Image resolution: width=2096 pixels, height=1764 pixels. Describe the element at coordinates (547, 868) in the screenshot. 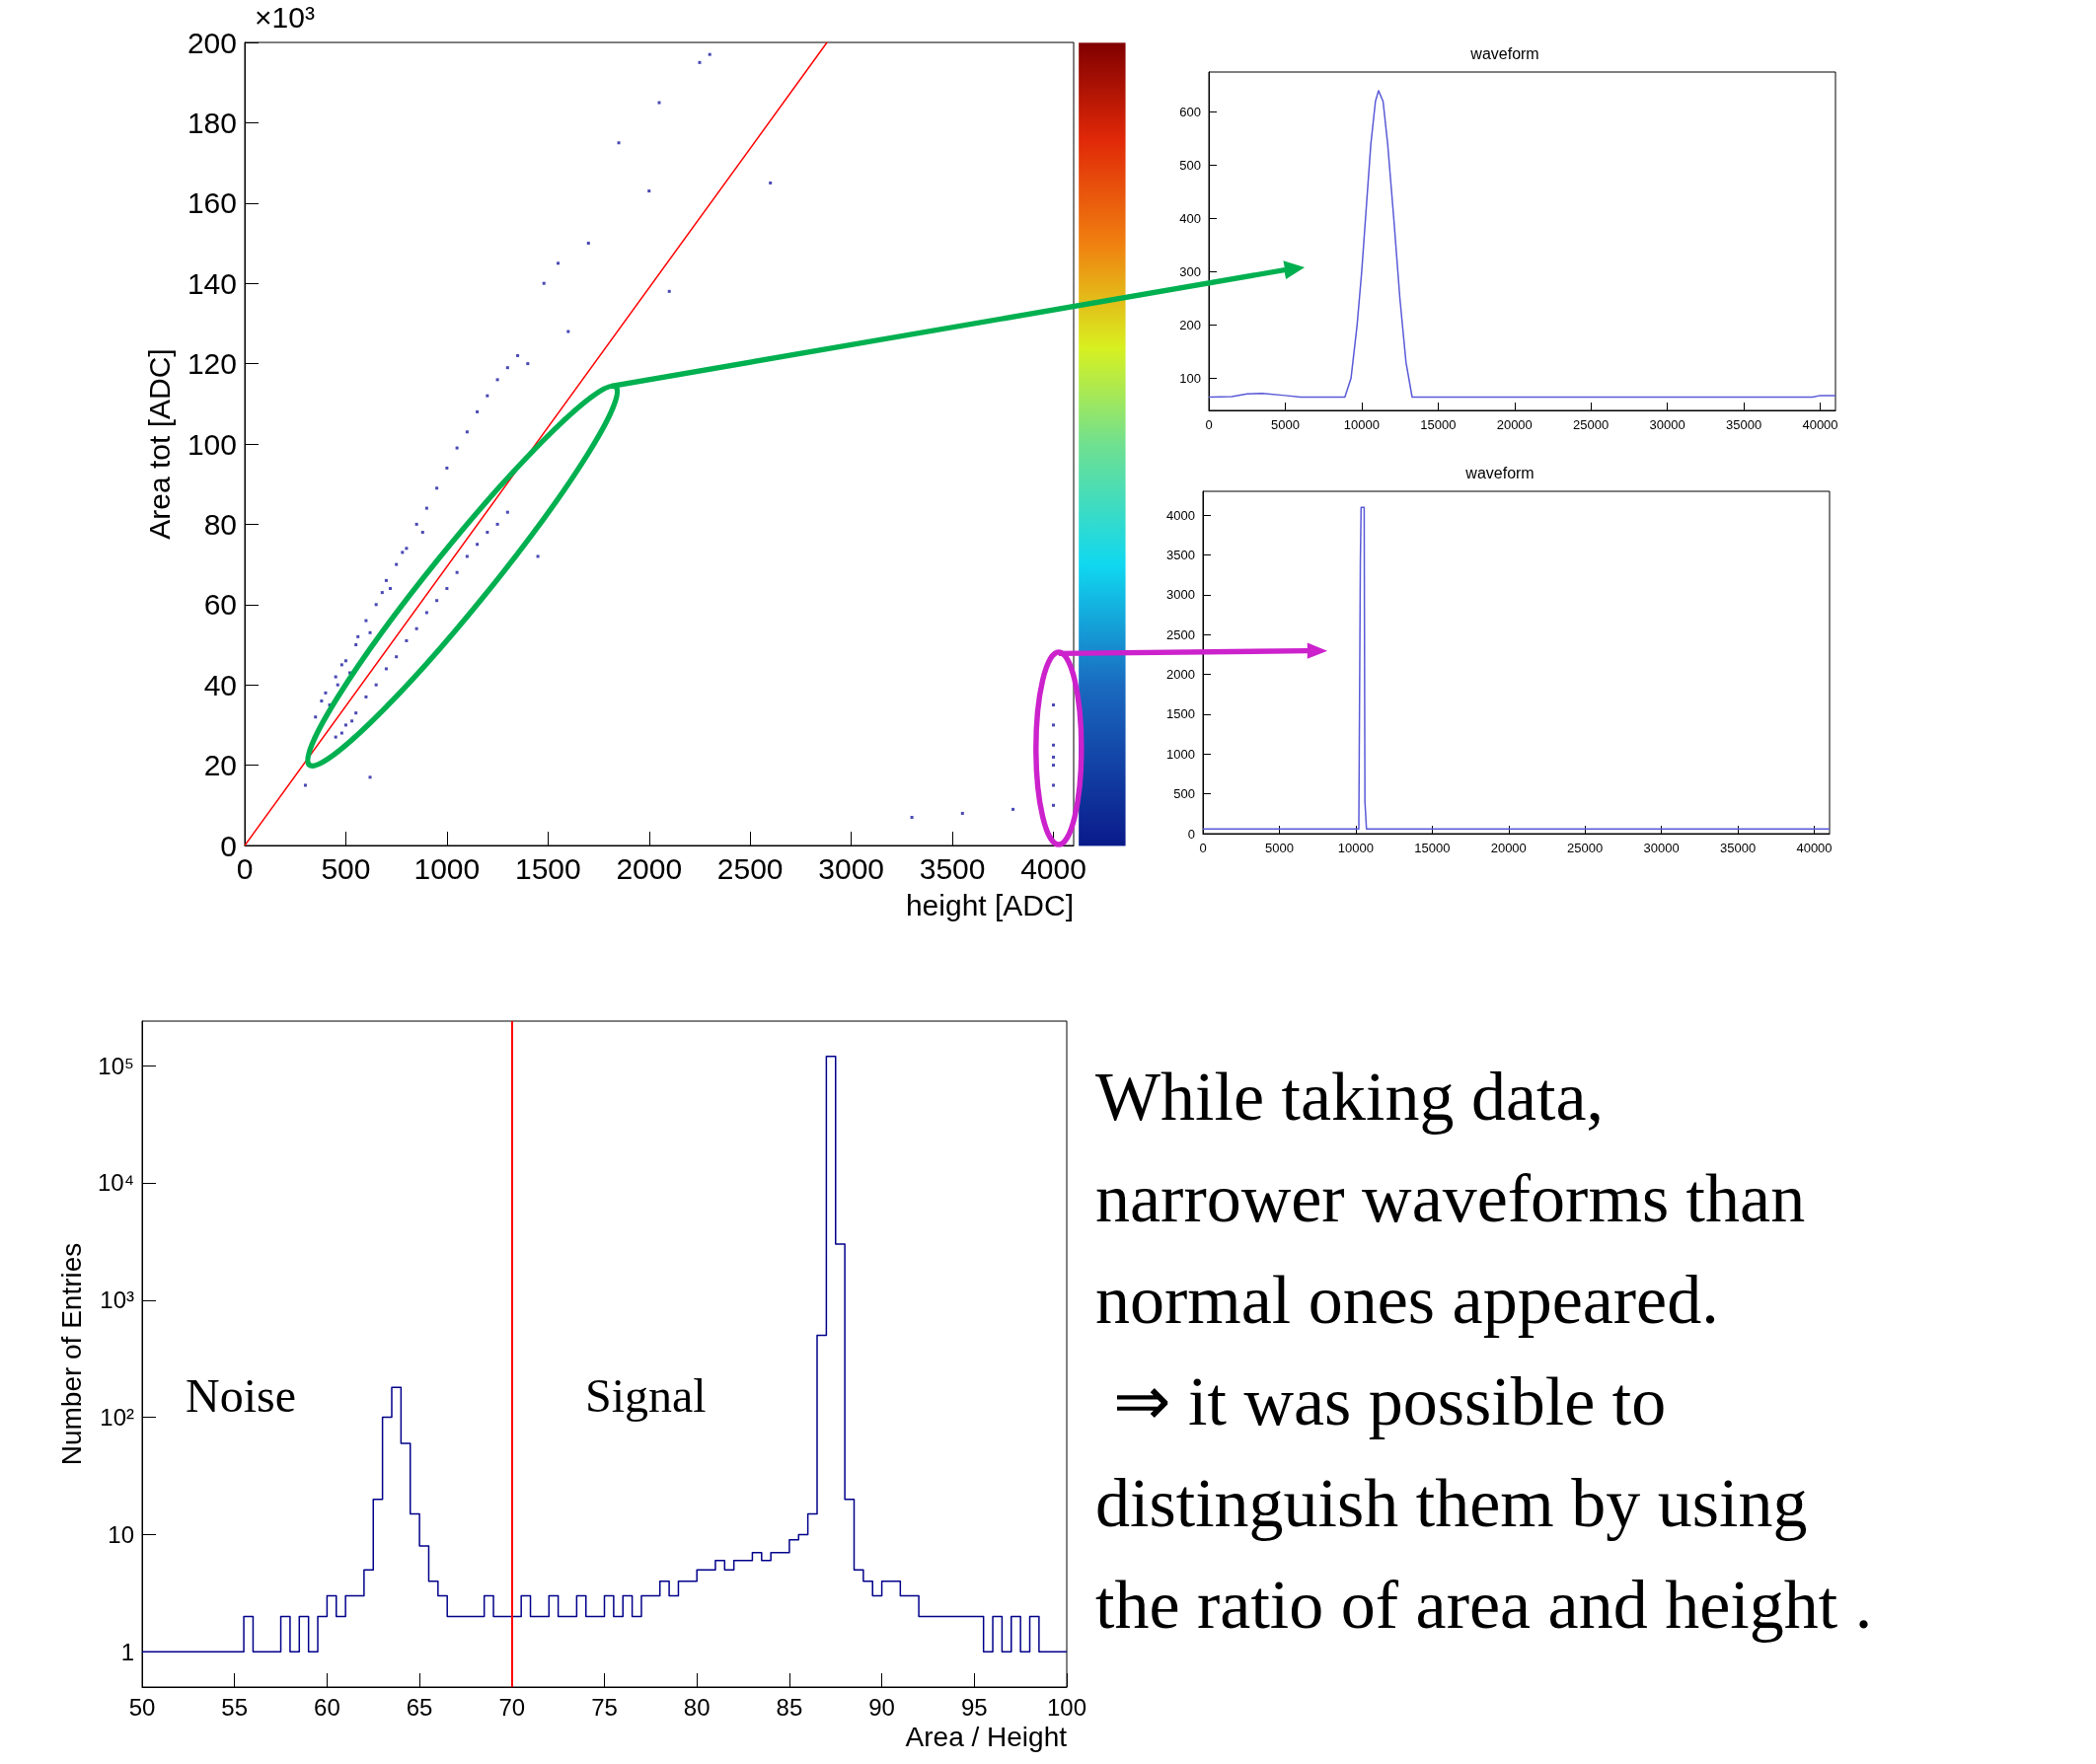

I see `x-tick-label: 1500` at that location.